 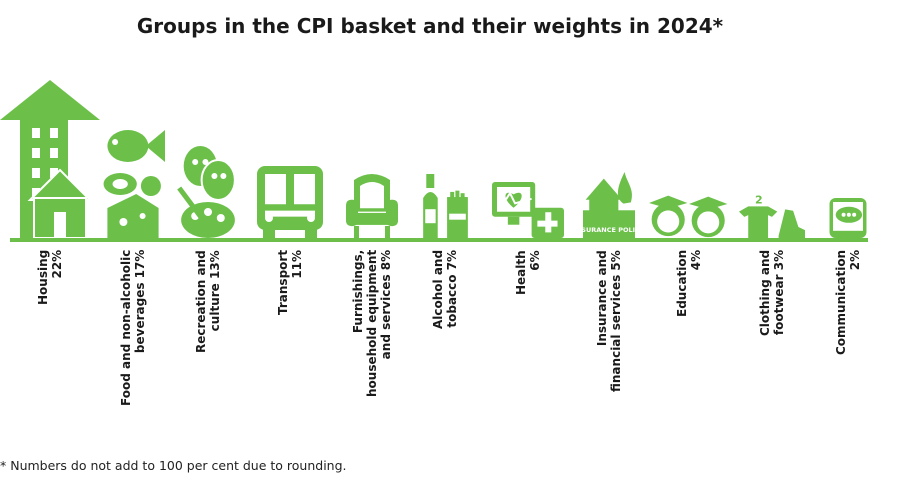 I want to click on category-label: Alcohol and tobacco 7%, so click(x=445, y=289).